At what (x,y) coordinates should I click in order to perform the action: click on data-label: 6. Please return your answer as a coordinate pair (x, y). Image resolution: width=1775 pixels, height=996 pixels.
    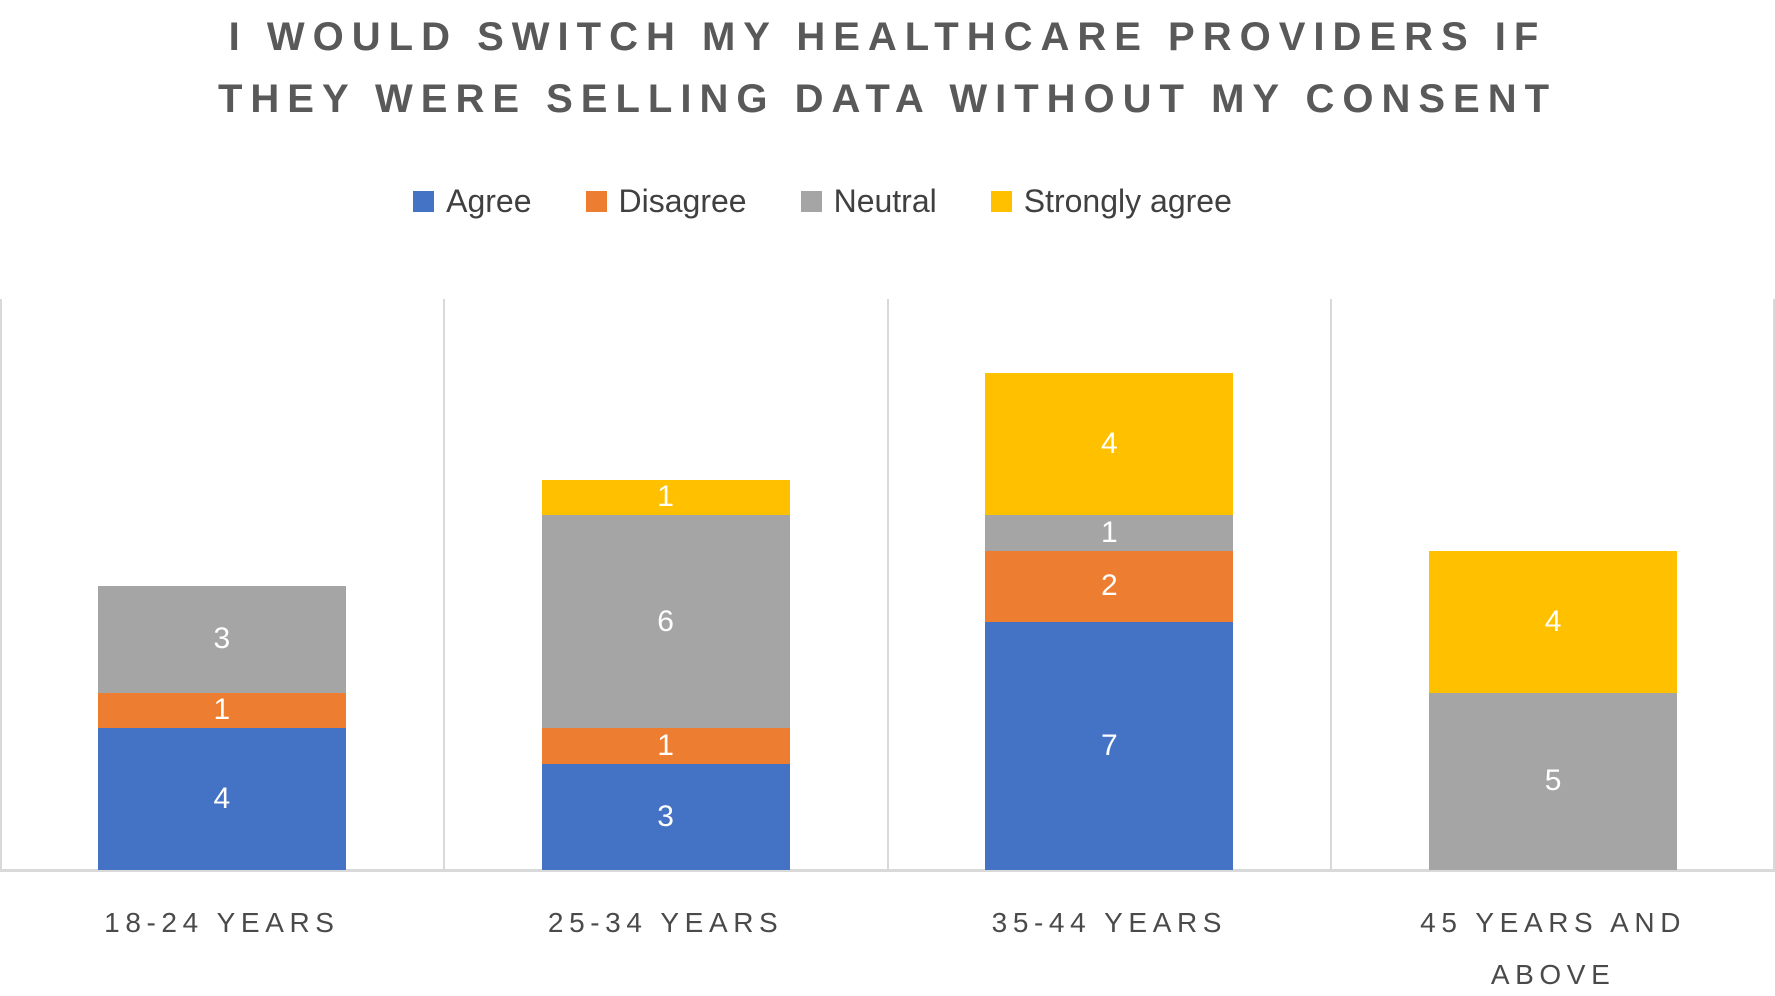
    Looking at the image, I should click on (665, 621).